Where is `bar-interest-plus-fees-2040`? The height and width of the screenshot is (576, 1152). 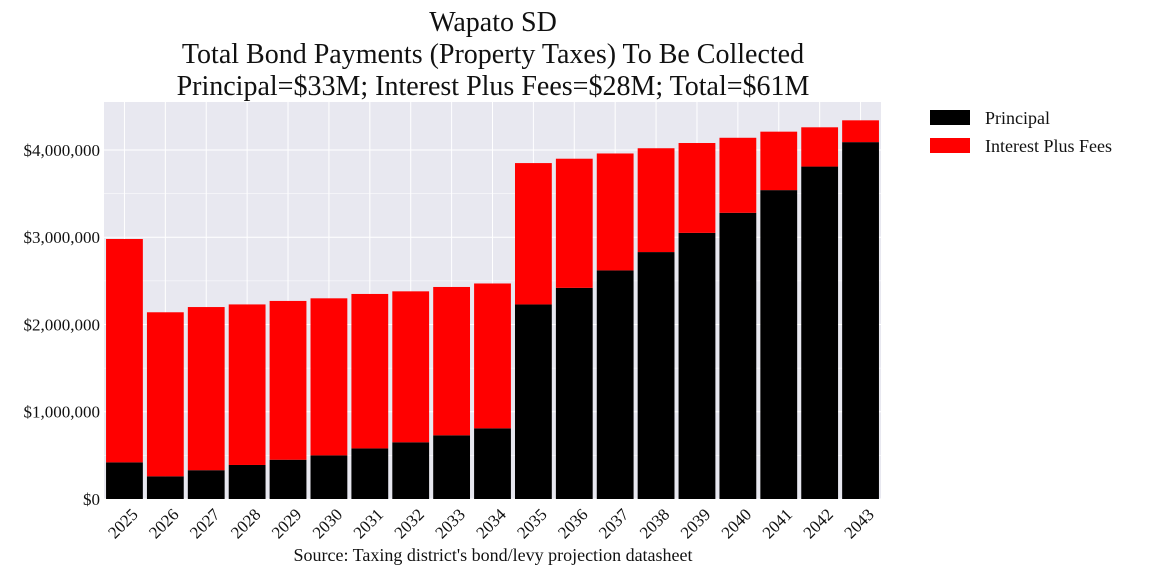 bar-interest-plus-fees-2040 is located at coordinates (738, 175).